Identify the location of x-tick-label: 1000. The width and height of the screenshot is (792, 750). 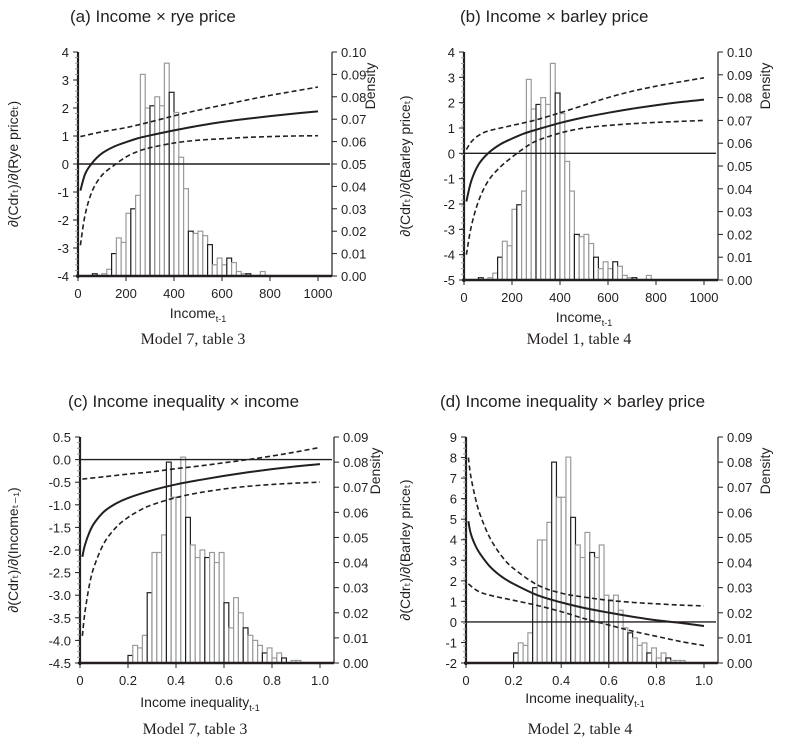
(318, 293).